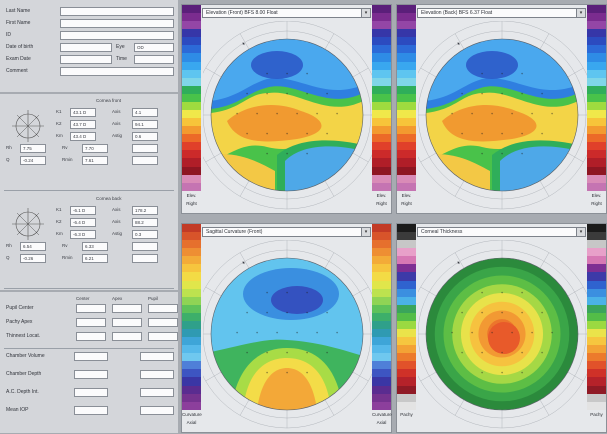 Image resolution: width=607 pixels, height=434 pixels. Describe the element at coordinates (83, 112) in the screenshot. I see `kera-value-field: 43.1 D` at that location.